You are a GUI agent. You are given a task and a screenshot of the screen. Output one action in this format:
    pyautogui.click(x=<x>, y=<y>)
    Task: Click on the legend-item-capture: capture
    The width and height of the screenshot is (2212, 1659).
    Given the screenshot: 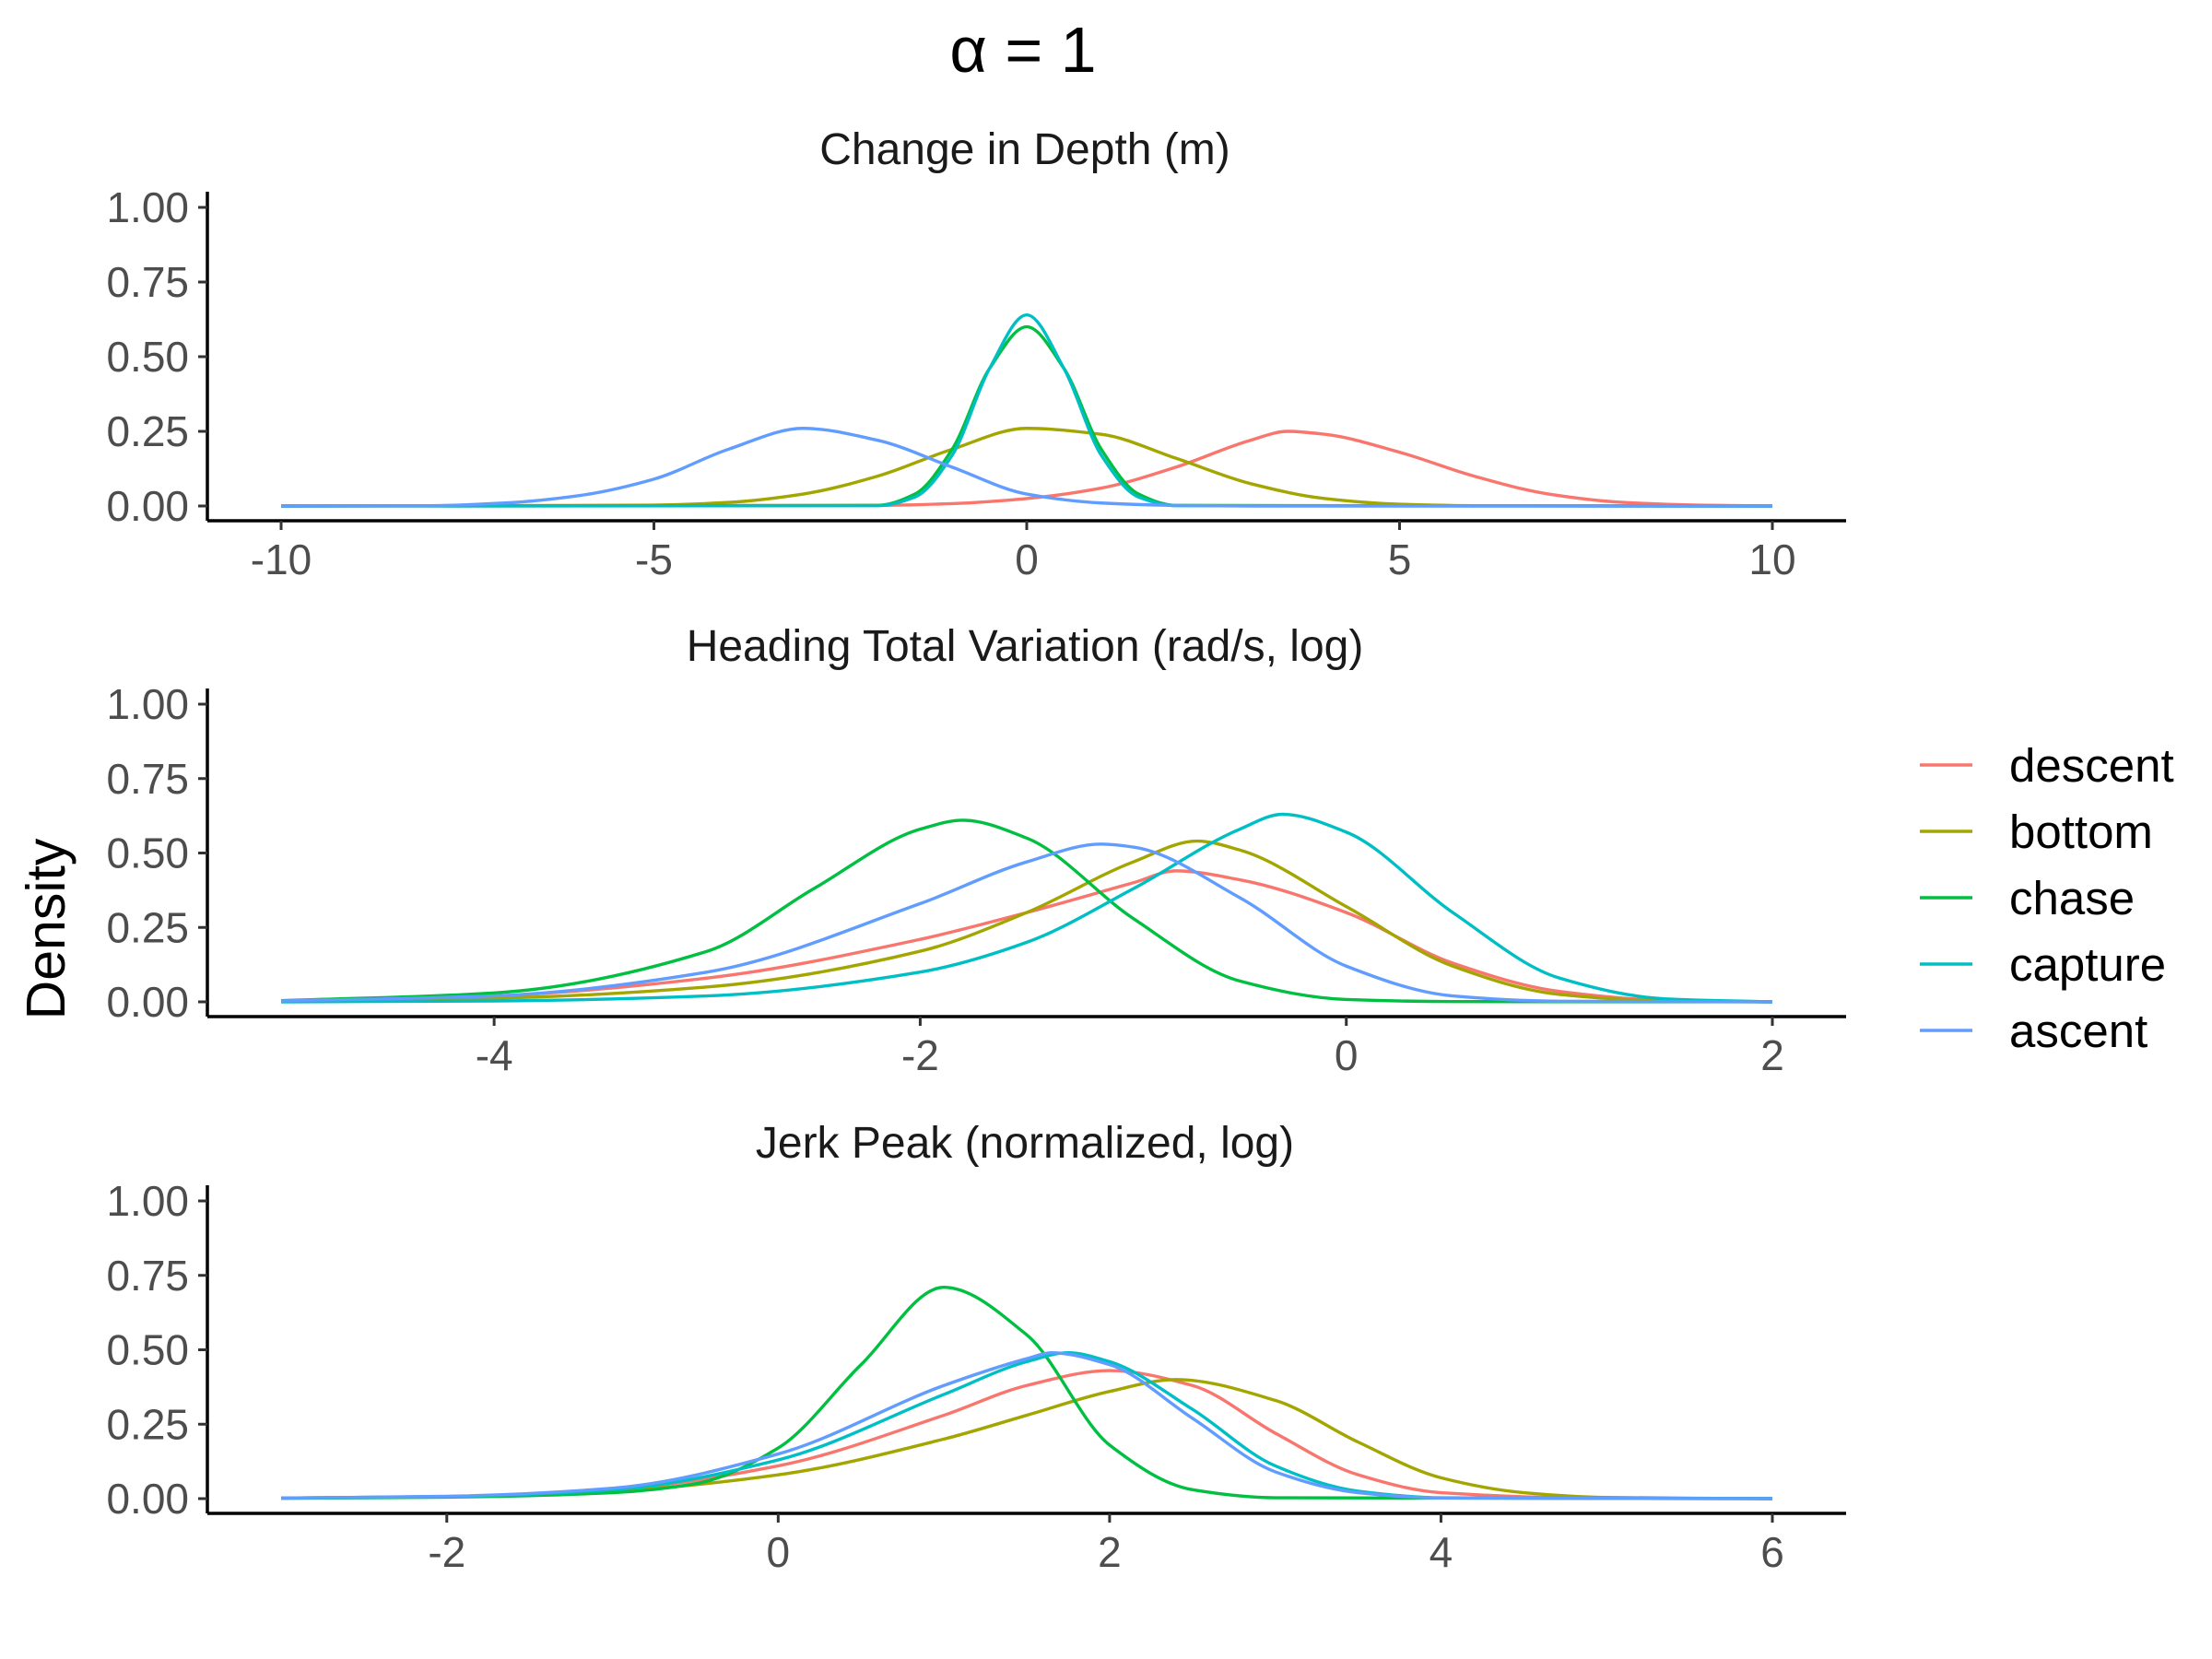 What is the action you would take?
    pyautogui.click(x=2043, y=964)
    